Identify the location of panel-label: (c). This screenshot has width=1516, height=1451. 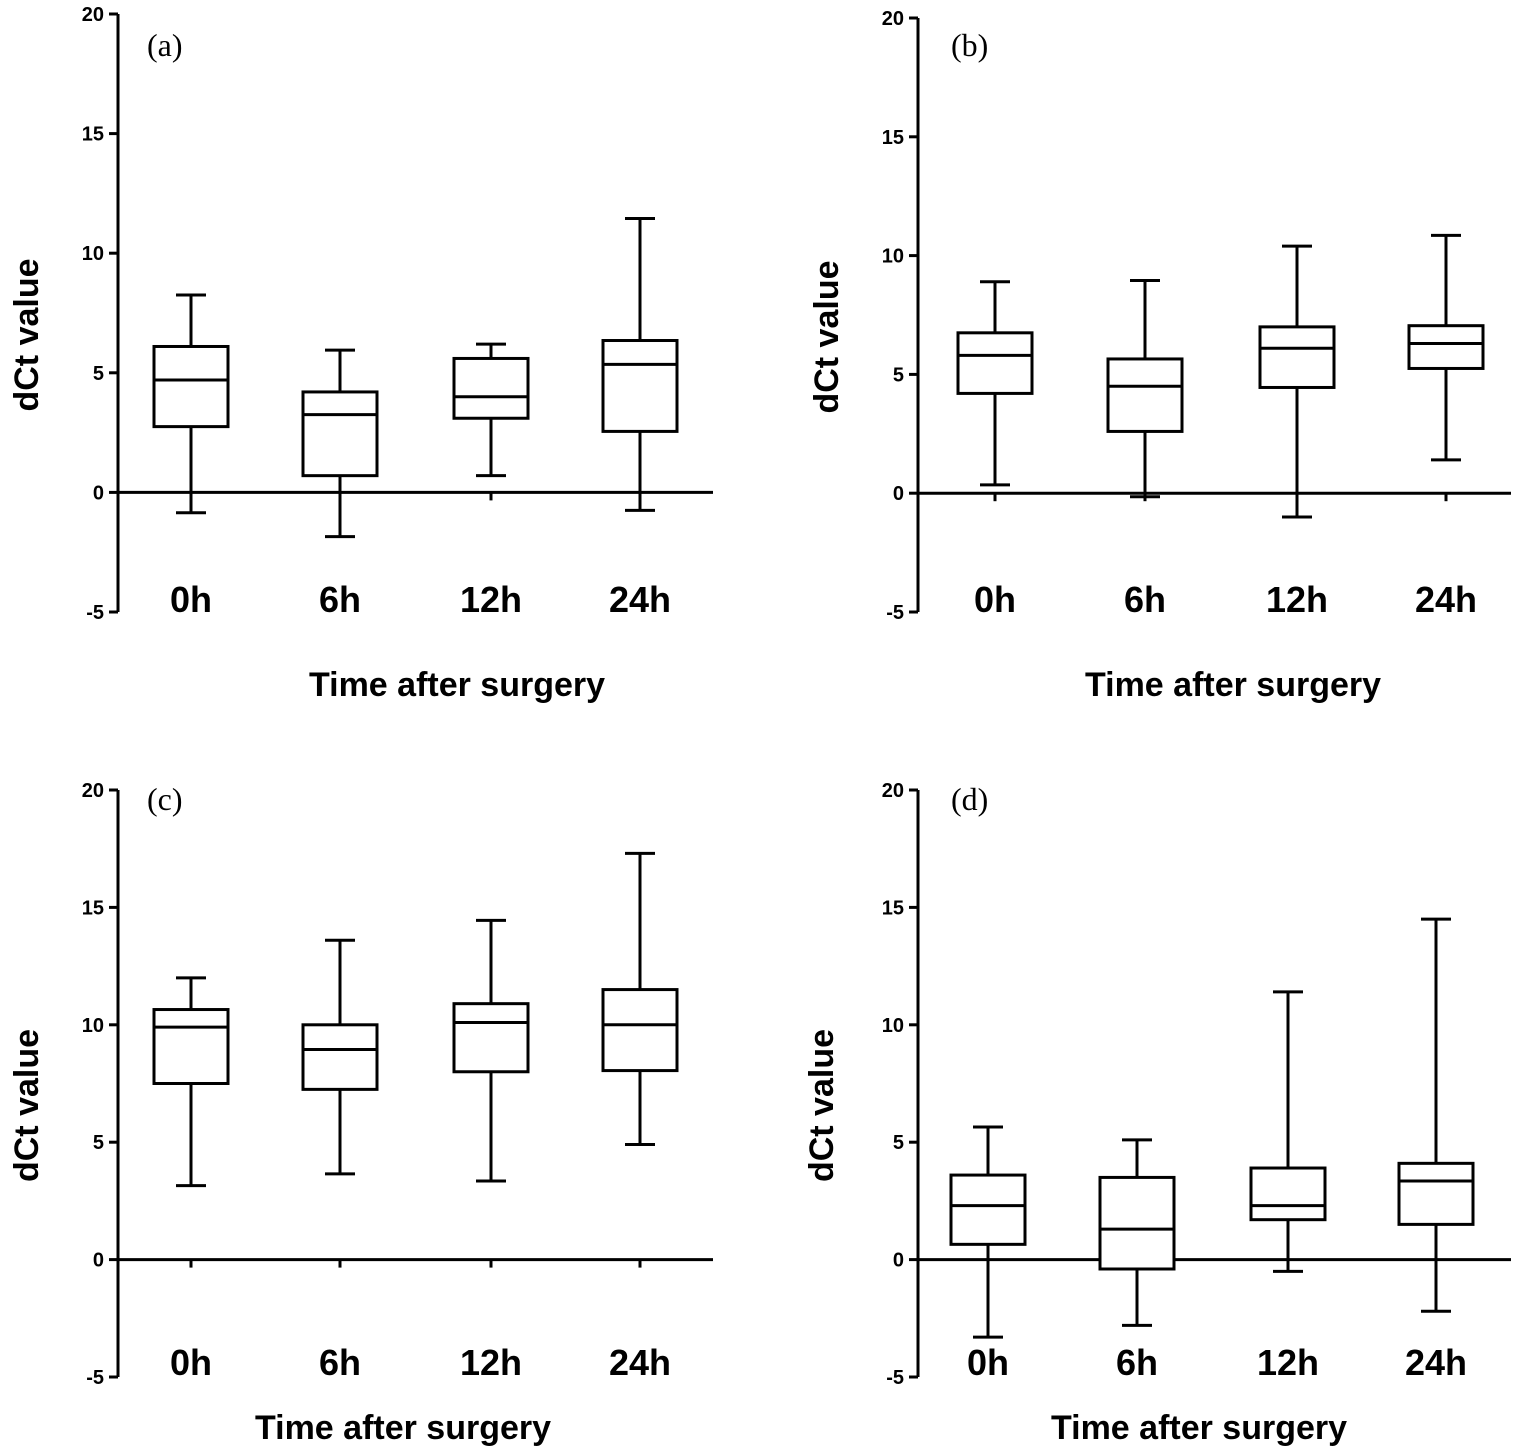
(165, 799).